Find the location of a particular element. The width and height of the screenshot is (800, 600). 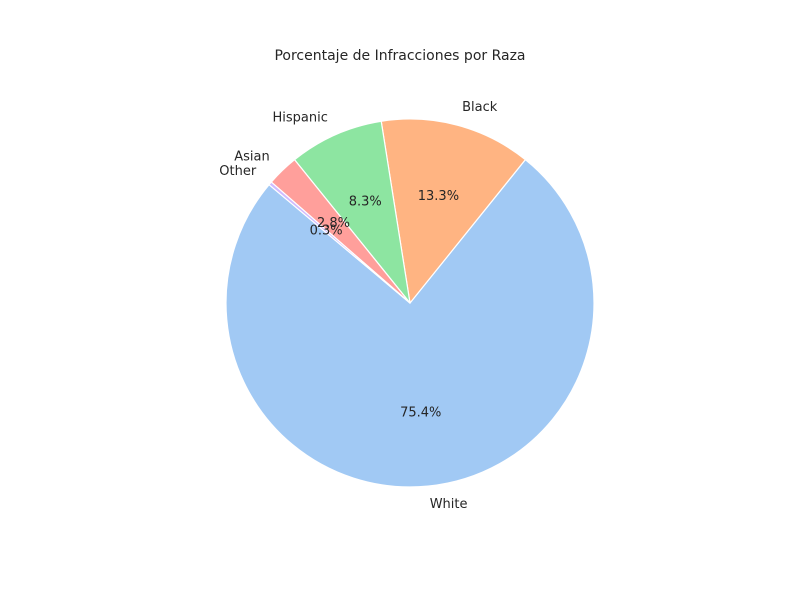

slice-label-white: White is located at coordinates (449, 504).